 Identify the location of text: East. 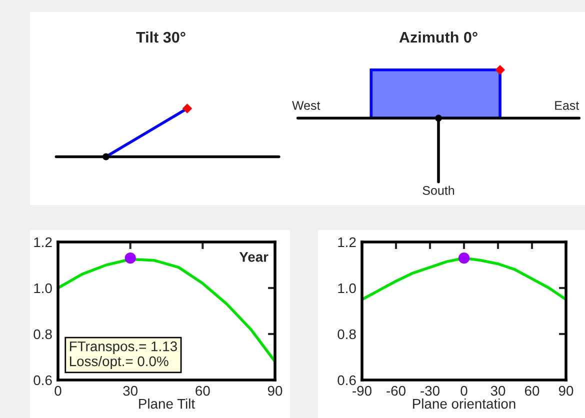
(567, 105).